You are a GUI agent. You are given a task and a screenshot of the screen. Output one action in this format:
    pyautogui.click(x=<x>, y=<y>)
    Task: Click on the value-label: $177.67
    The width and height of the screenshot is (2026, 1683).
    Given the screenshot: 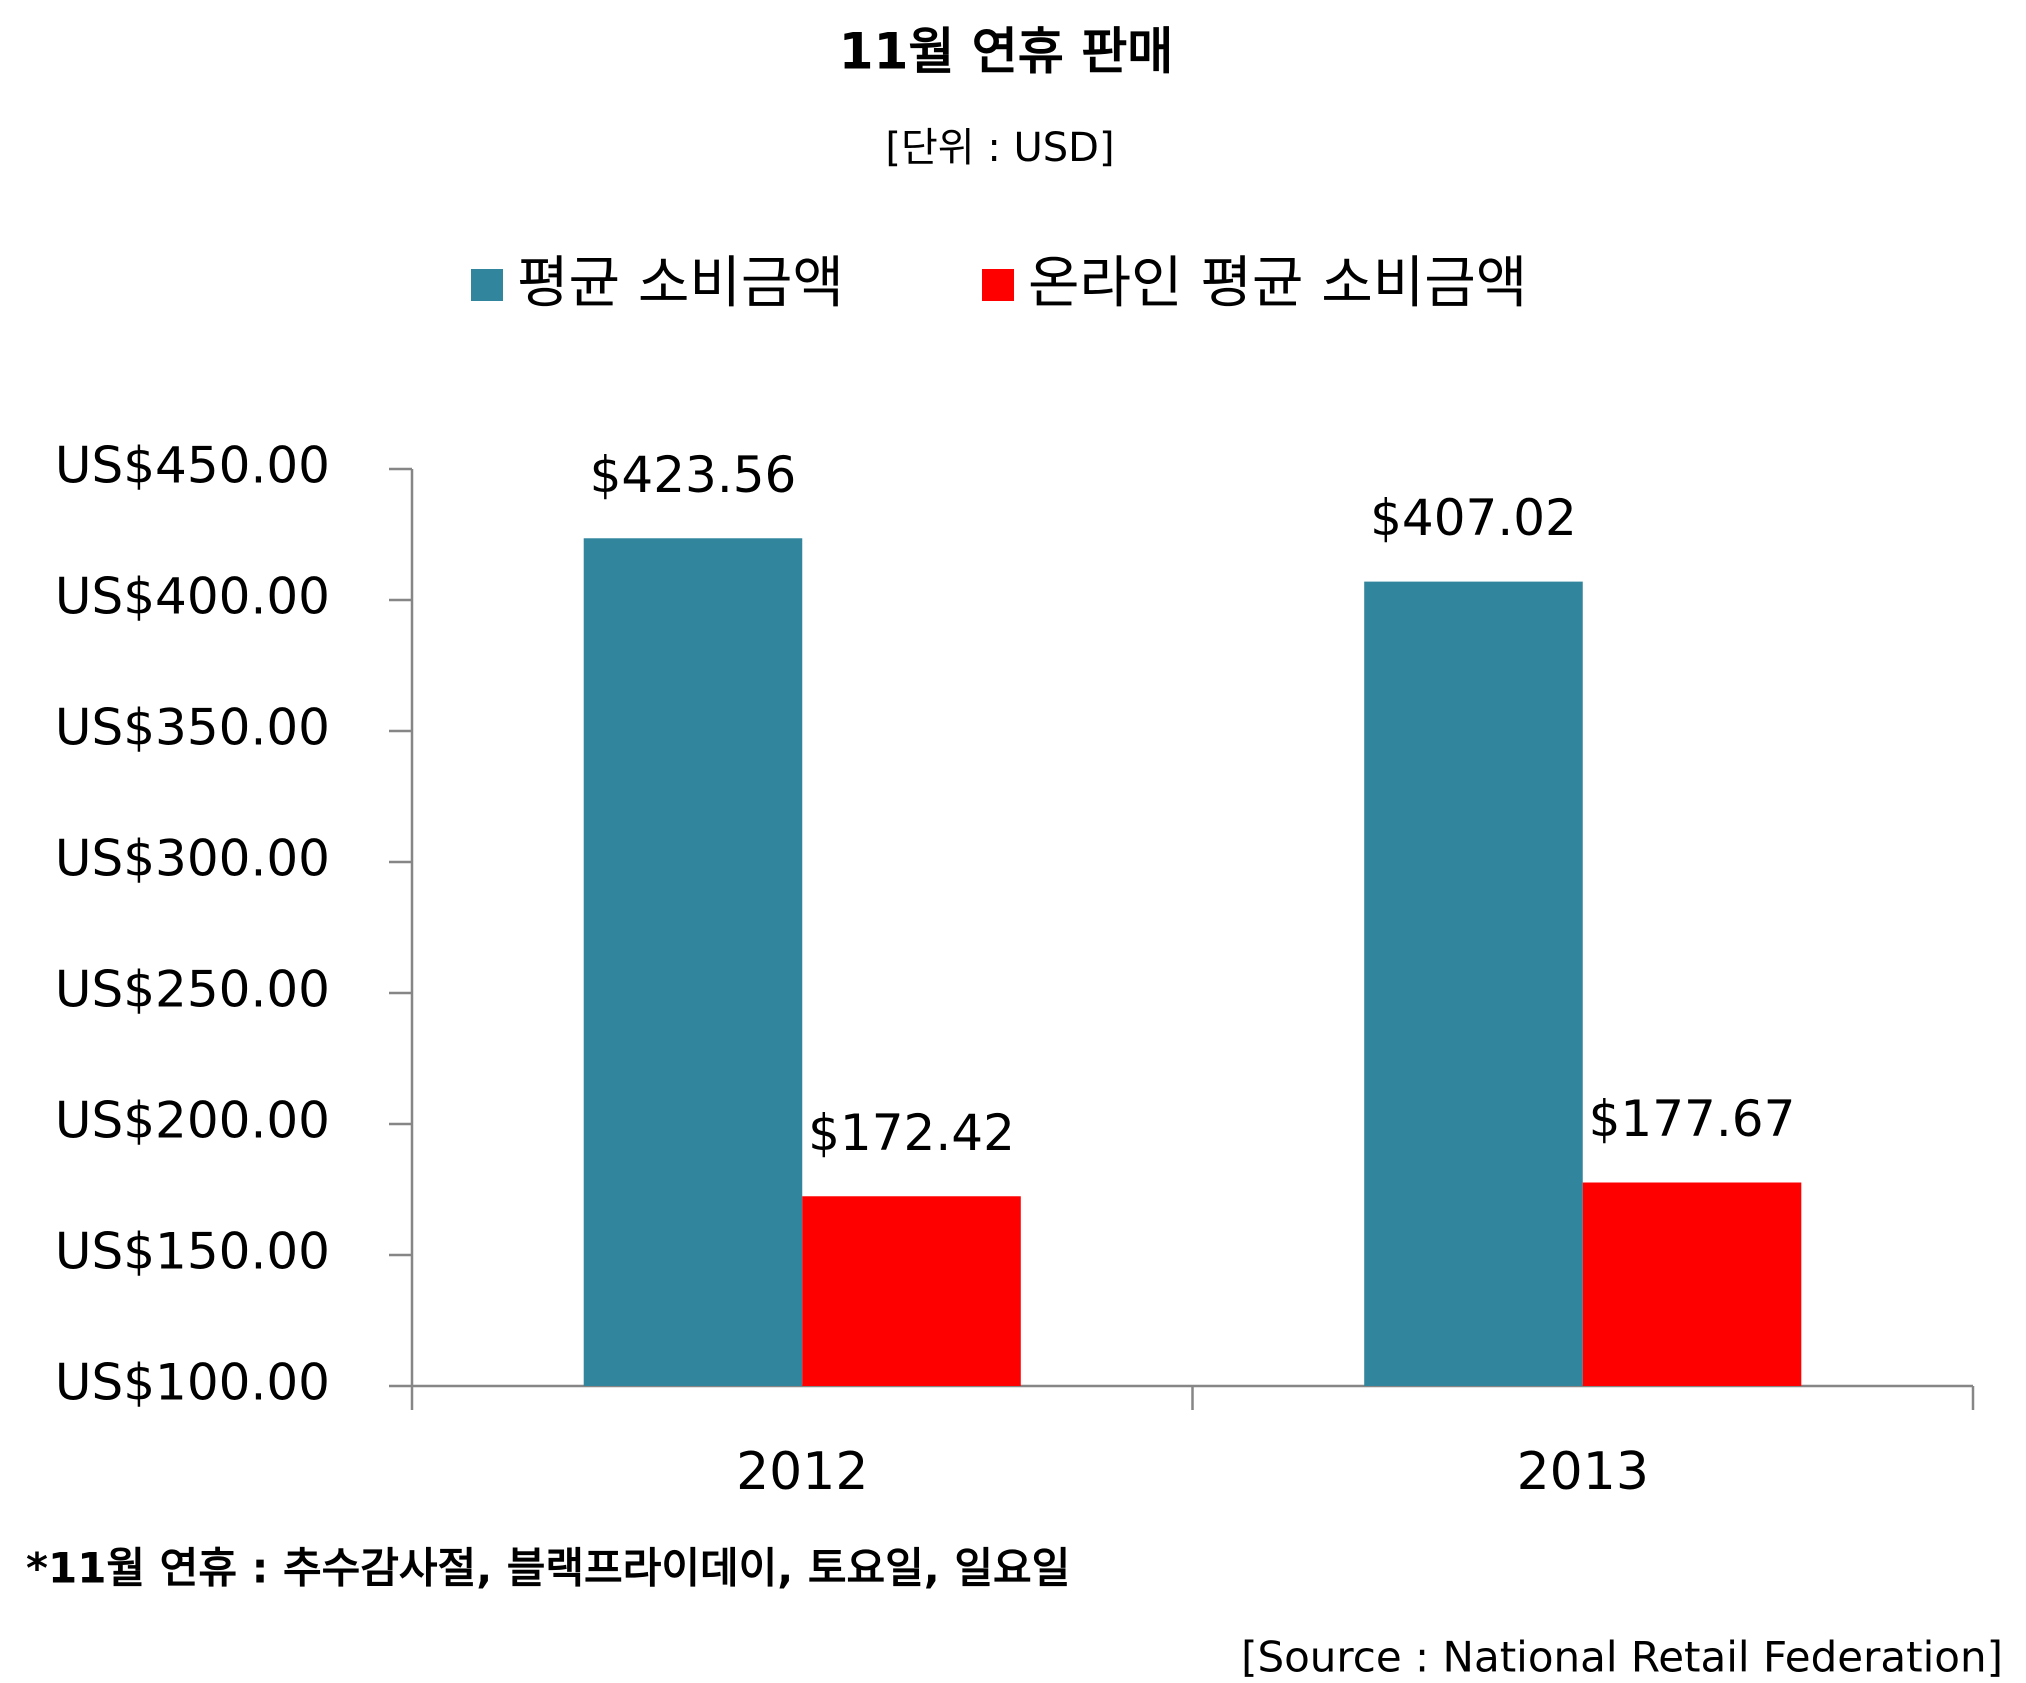 What is the action you would take?
    pyautogui.click(x=1692, y=1119)
    